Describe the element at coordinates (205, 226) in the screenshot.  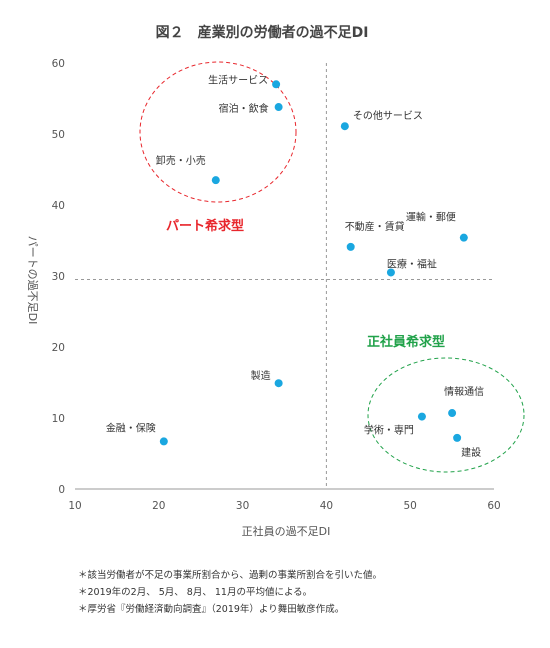
I see `group-label-part: パート希求型` at that location.